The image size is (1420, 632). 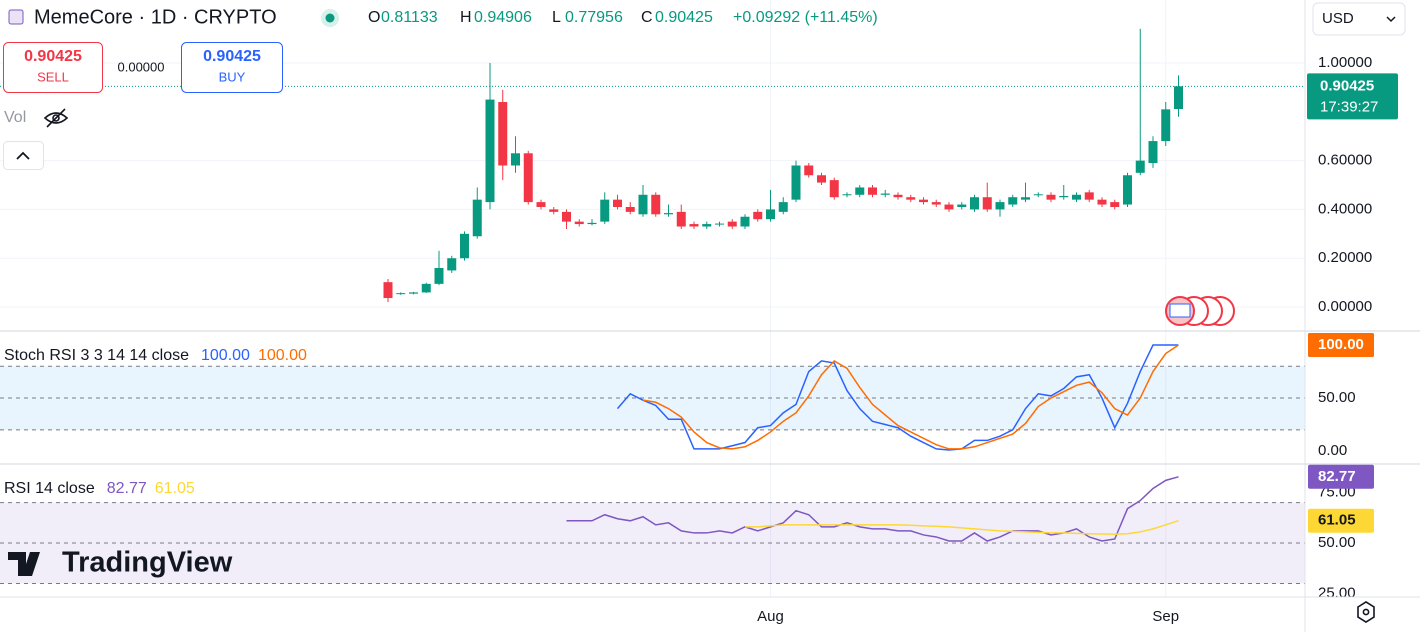 What do you see at coordinates (53, 76) in the screenshot?
I see `sell-label: SELL` at bounding box center [53, 76].